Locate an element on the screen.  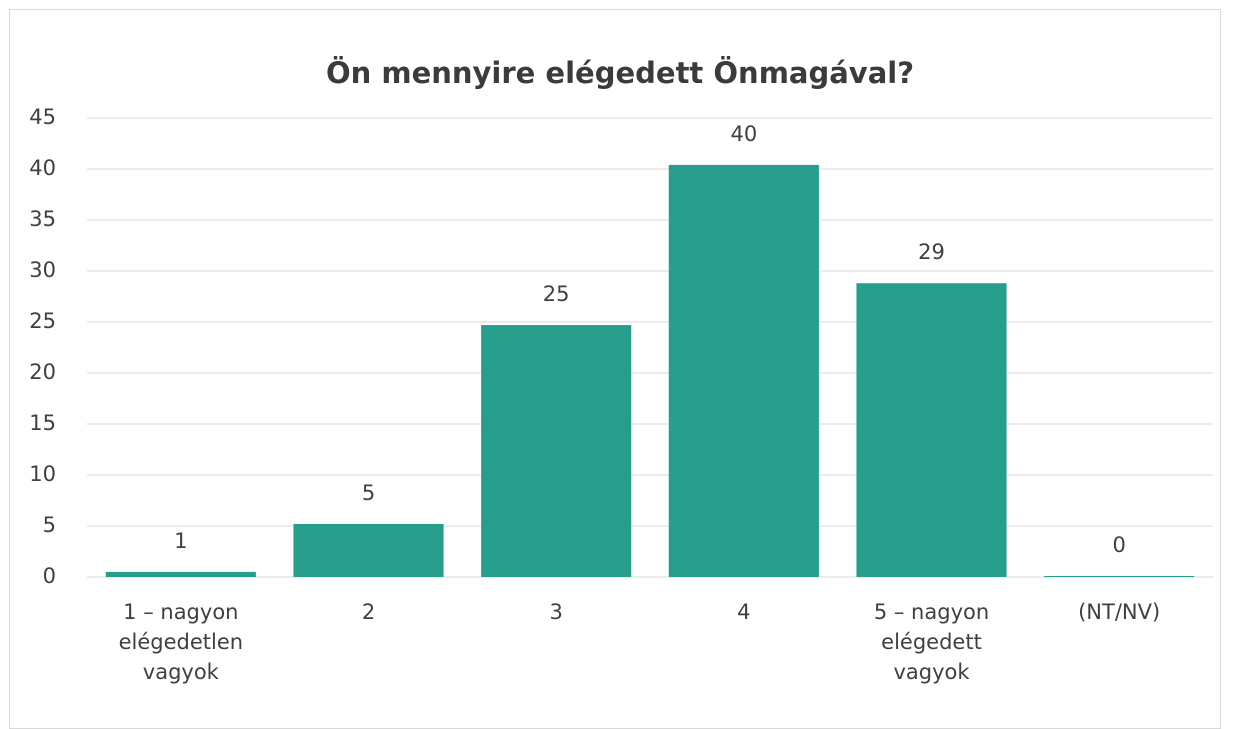
x-tick-label: 2 is located at coordinates (368, 612).